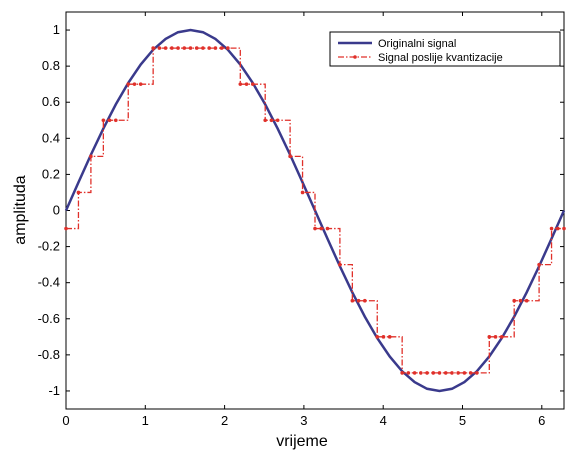 This screenshot has width=567, height=453. Describe the element at coordinates (51, 173) in the screenshot. I see `y-tick-label: 0.2` at that location.